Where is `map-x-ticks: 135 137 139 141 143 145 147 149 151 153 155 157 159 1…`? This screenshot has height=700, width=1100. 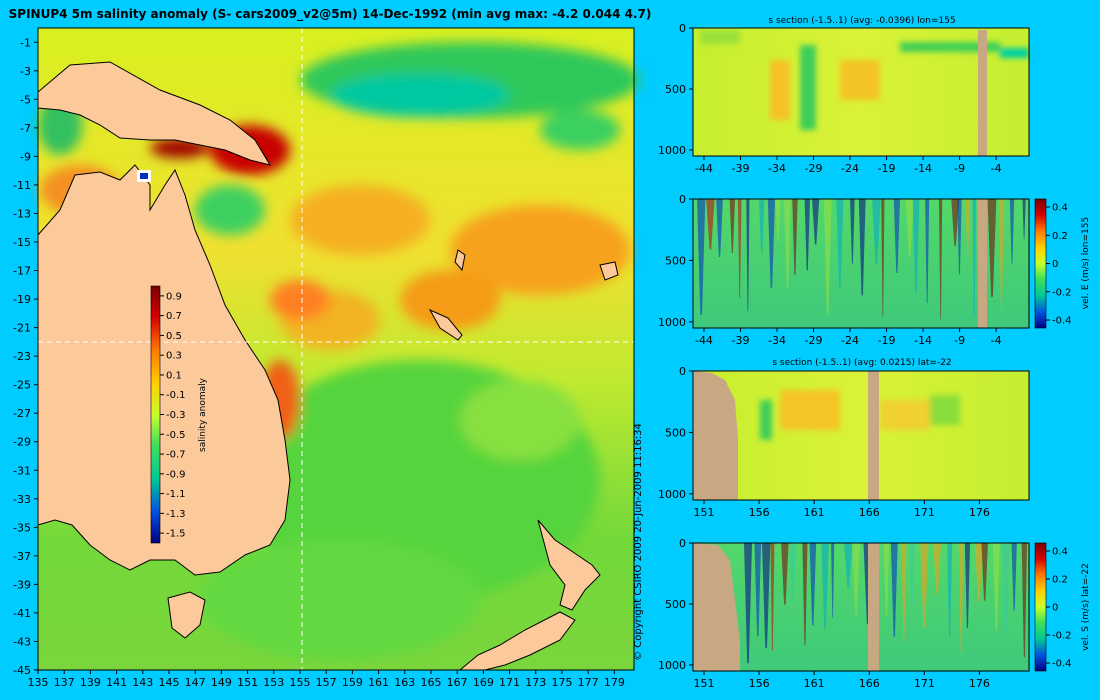
map-x-ticks: 135 137 139 141 143 145 147 149 151 153 155 157 159 1… is located at coordinates (326, 679).